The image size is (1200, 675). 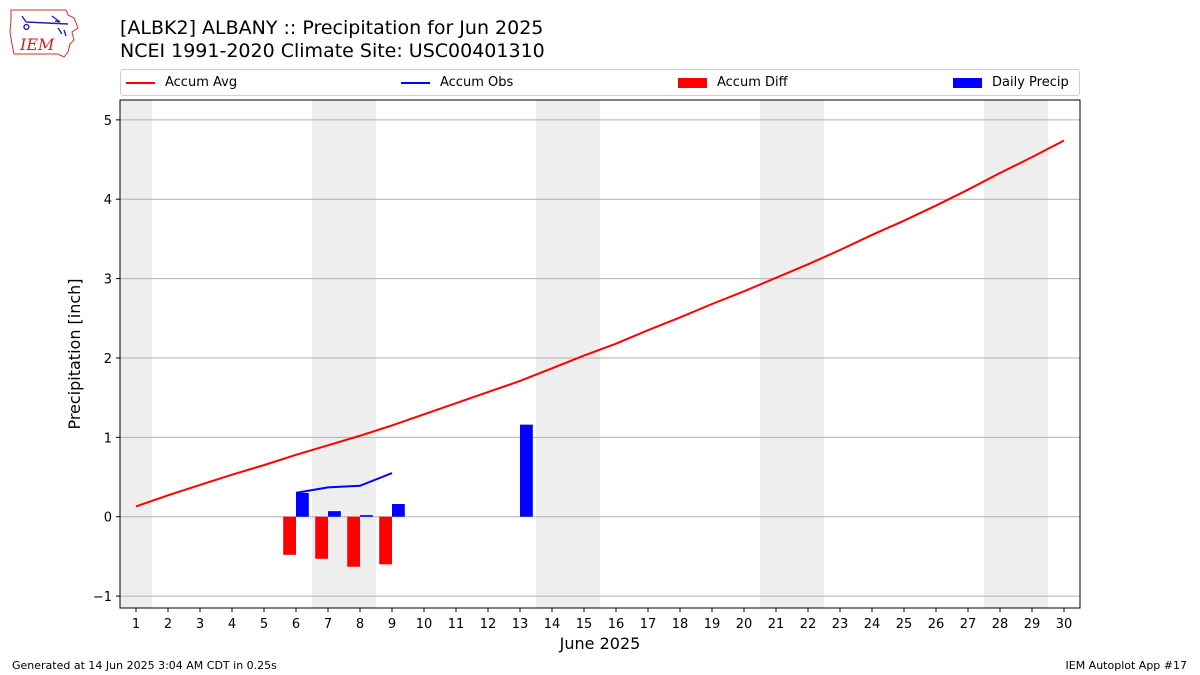 I want to click on chart-subtitle: NCEI 1991-2020 Climate Site: USC00401310, so click(x=332, y=51).